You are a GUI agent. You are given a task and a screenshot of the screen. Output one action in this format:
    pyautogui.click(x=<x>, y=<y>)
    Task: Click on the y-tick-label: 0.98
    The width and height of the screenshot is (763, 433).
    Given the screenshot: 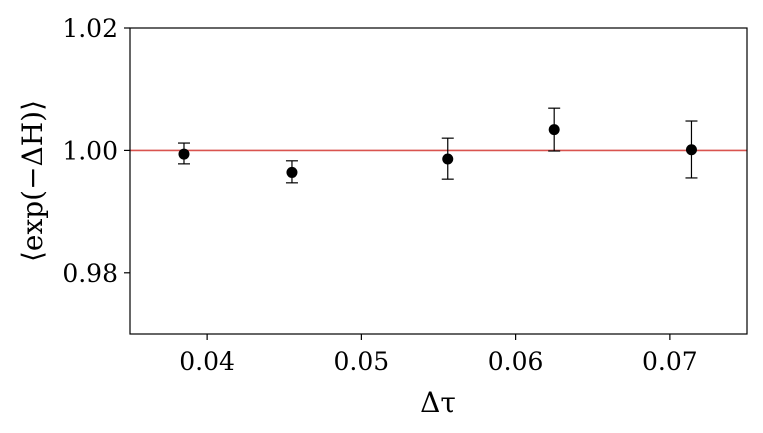 What is the action you would take?
    pyautogui.click(x=90, y=273)
    